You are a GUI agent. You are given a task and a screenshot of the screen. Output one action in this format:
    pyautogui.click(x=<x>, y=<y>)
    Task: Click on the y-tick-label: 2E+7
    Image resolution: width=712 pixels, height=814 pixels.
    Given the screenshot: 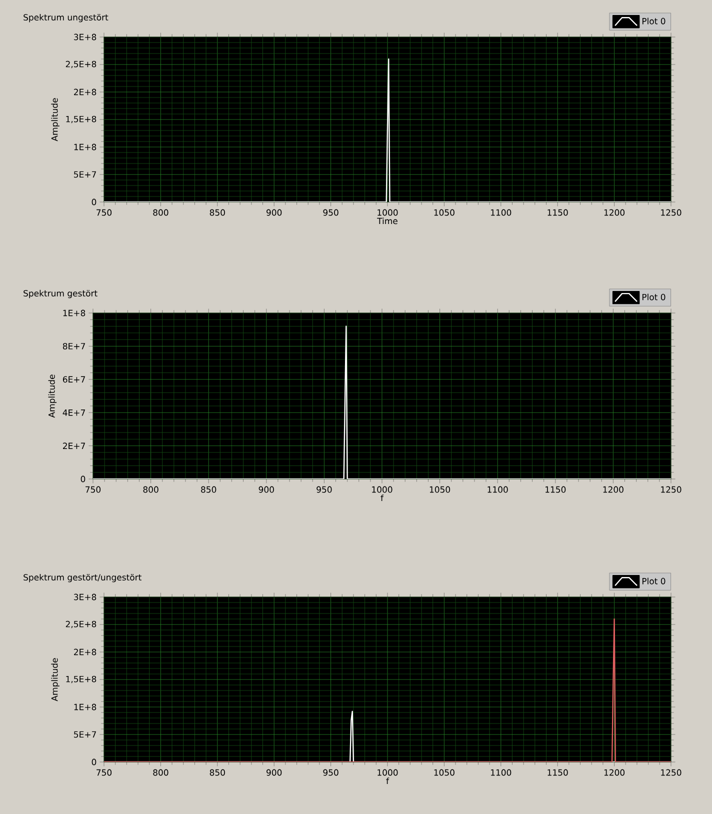 What is the action you would take?
    pyautogui.click(x=74, y=445)
    